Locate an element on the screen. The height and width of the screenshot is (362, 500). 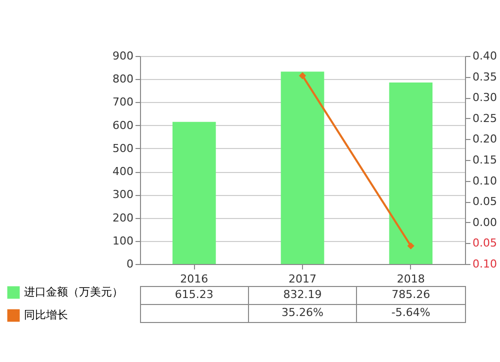
y-tick-label: 900 is located at coordinates (123, 56).